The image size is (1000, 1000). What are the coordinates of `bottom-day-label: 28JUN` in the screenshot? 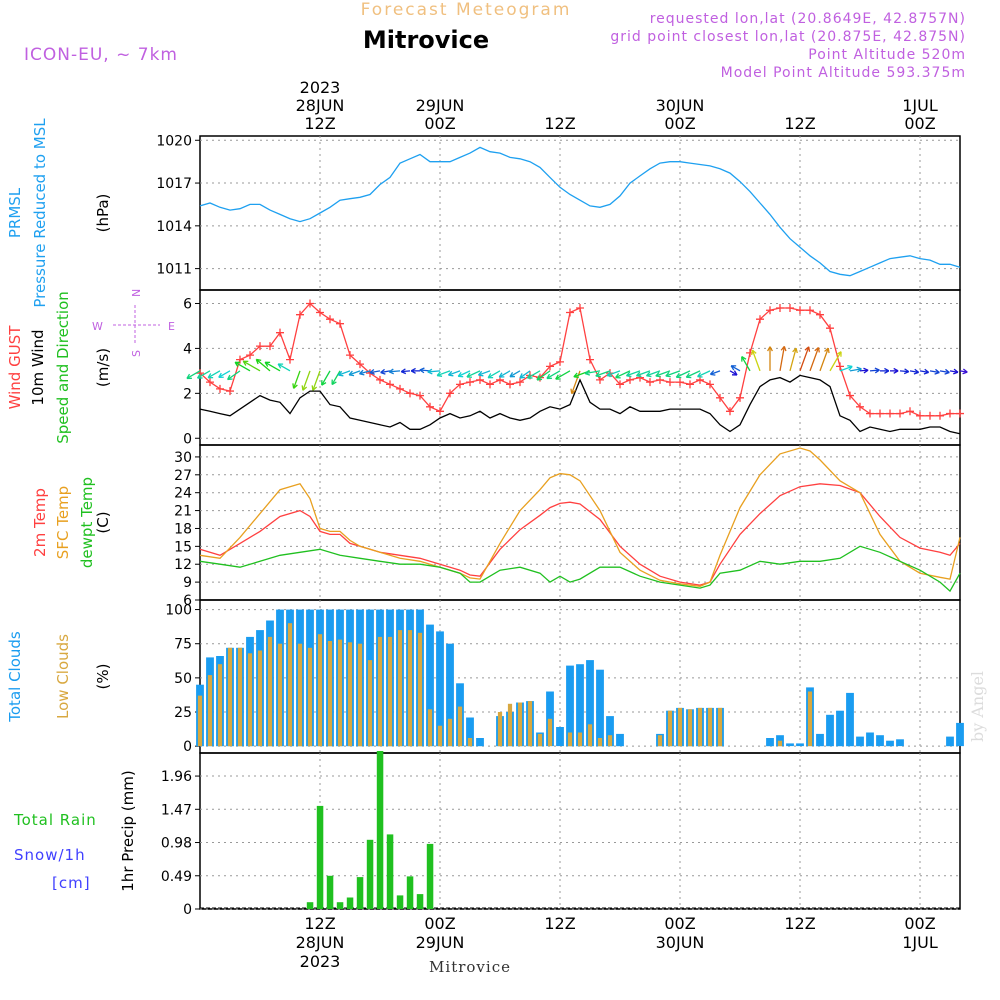 It's located at (320, 942).